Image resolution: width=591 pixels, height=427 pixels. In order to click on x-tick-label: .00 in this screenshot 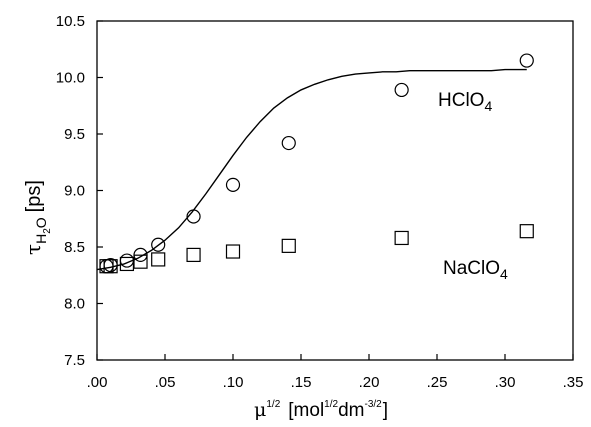, I will do `click(97, 382)`.